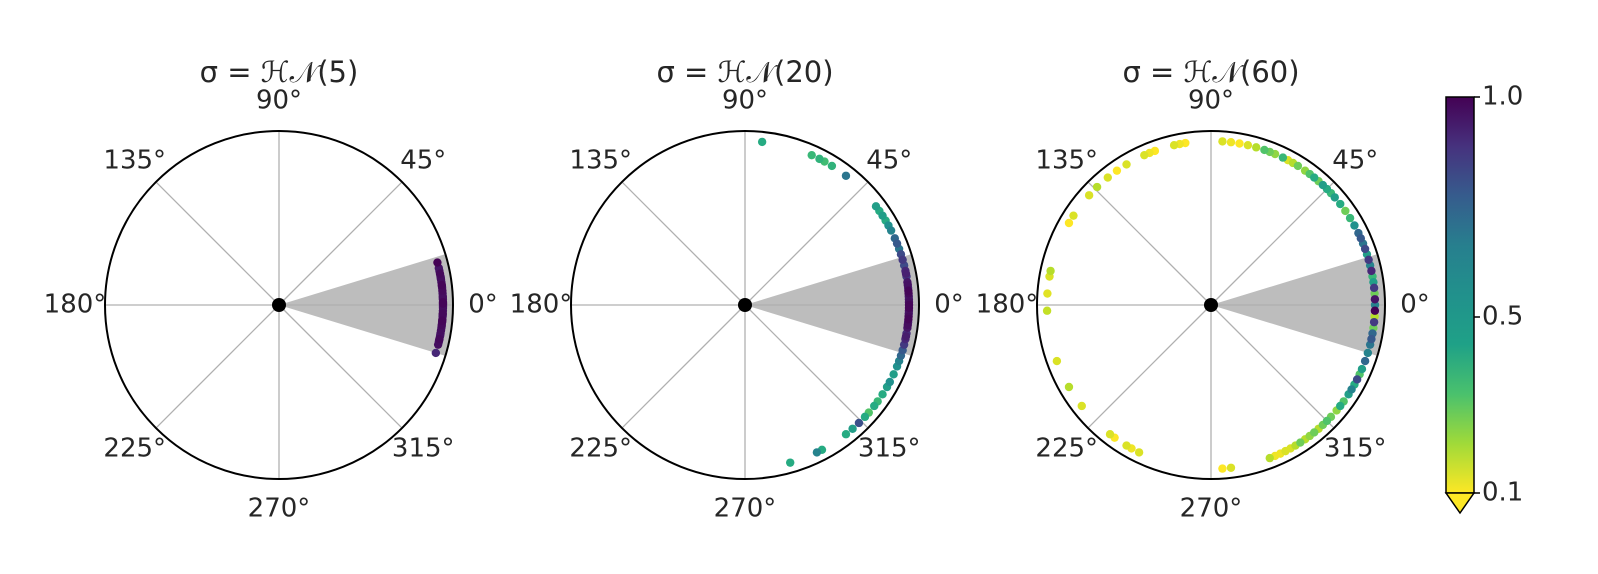  I want to click on colorbar-tick-label: 1.0, so click(1502, 97).